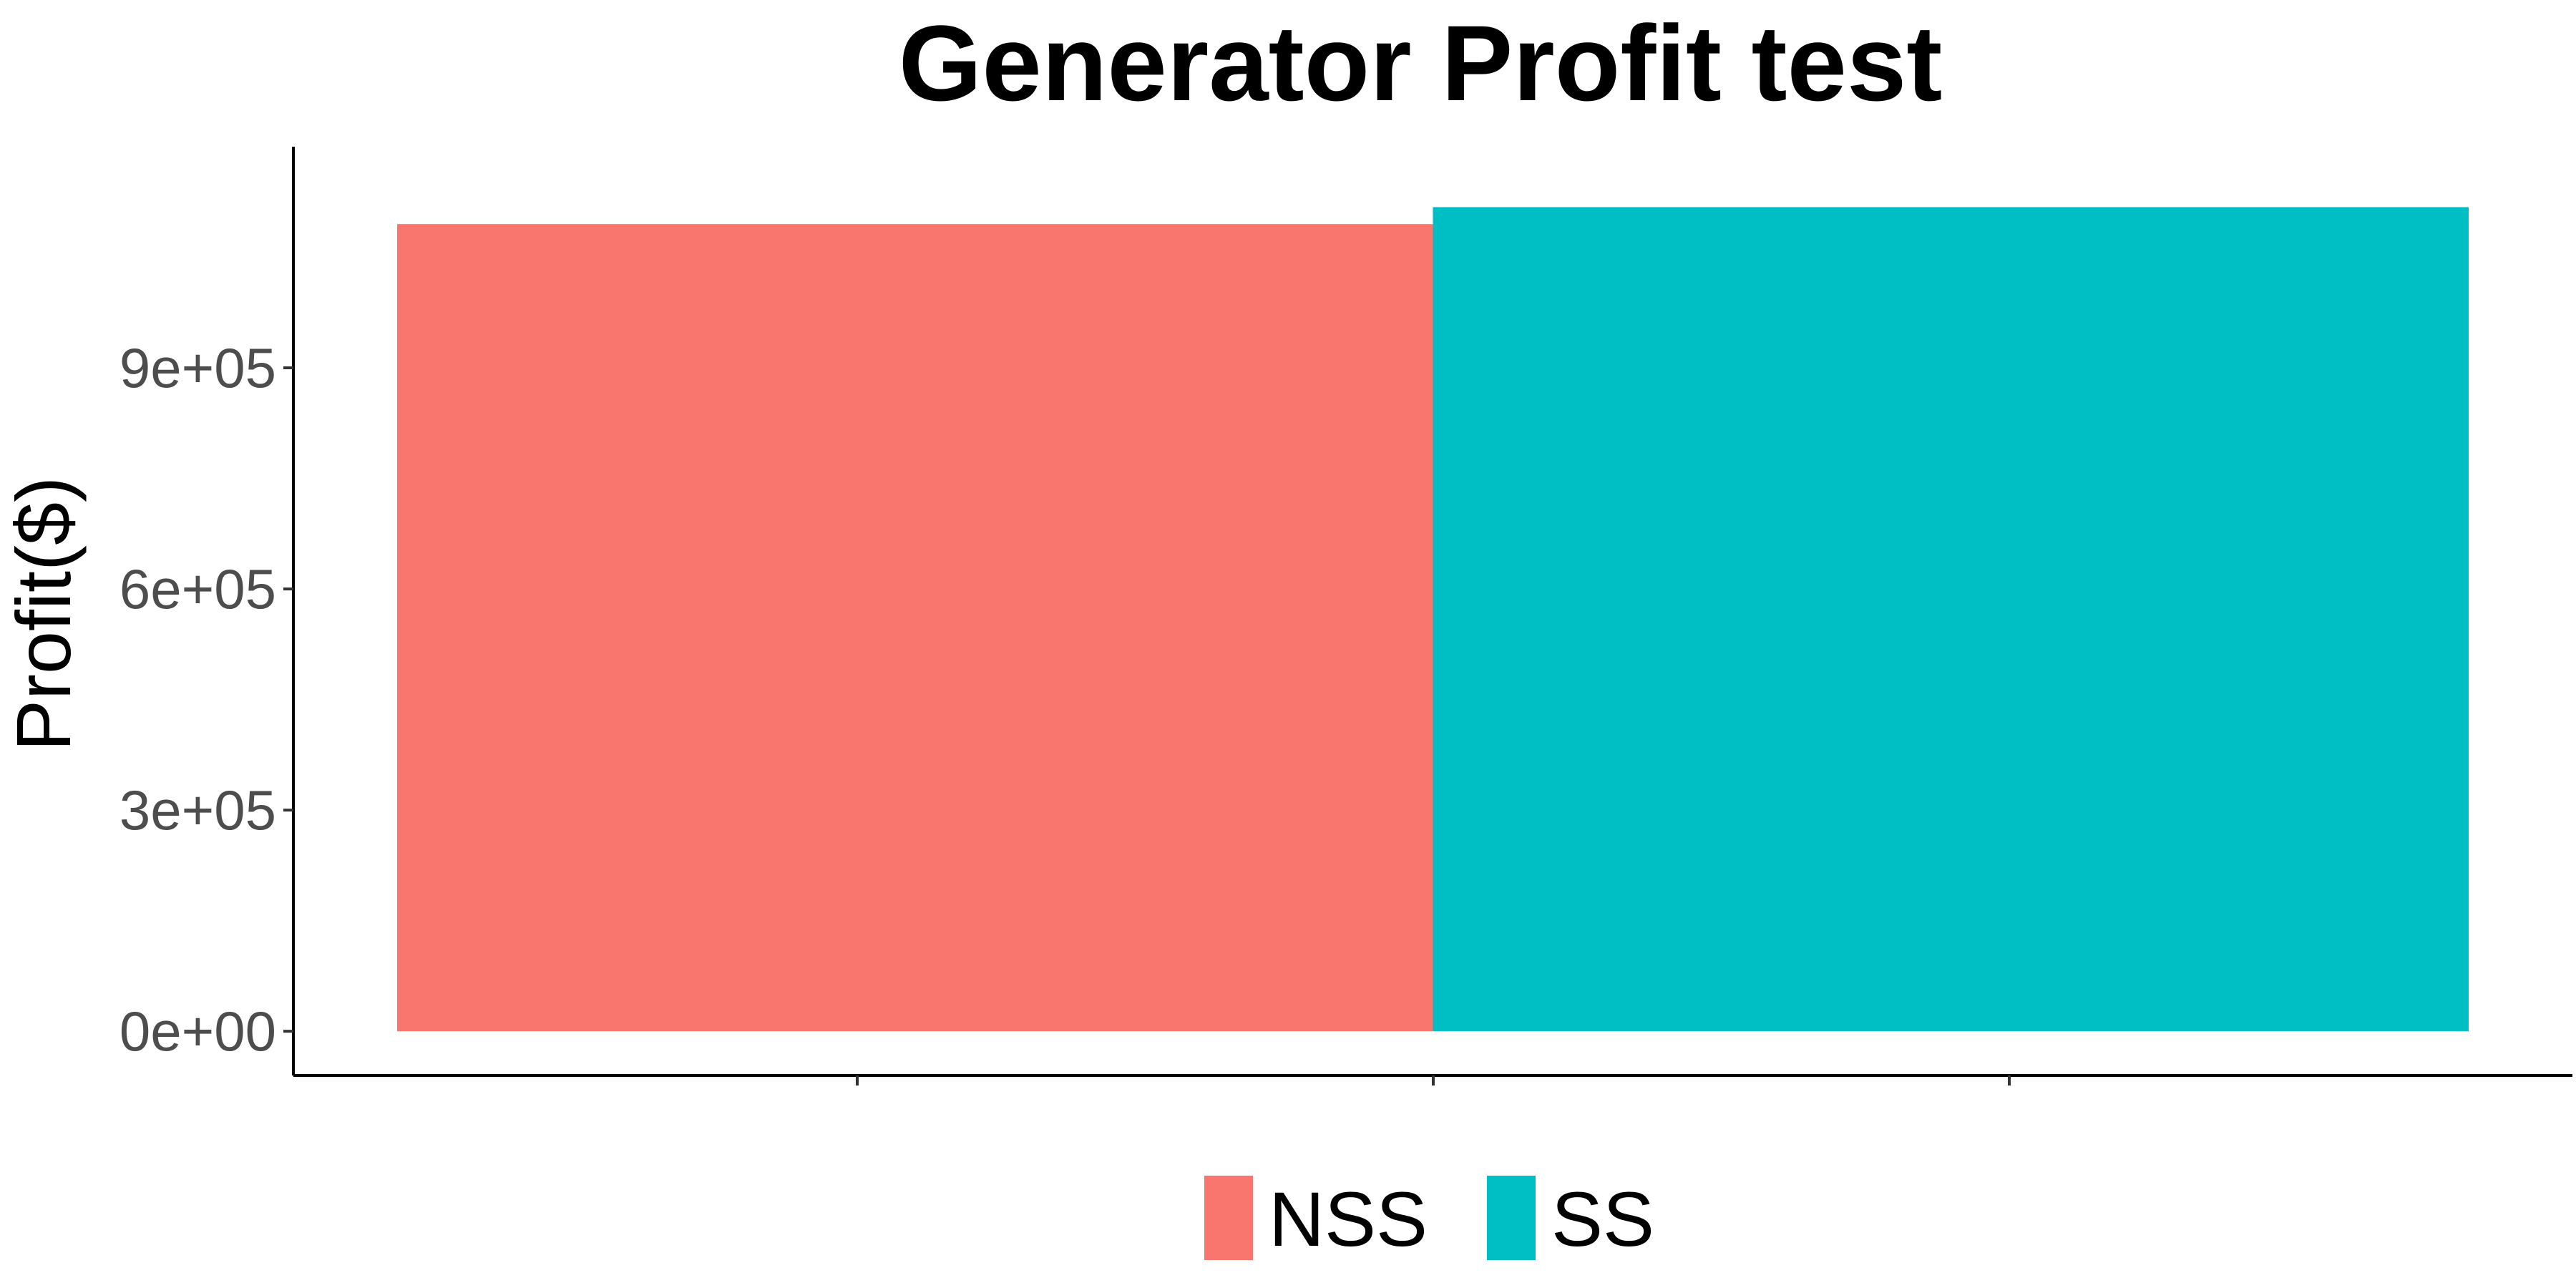  I want to click on y-tick-label: 9e+05, so click(197, 367).